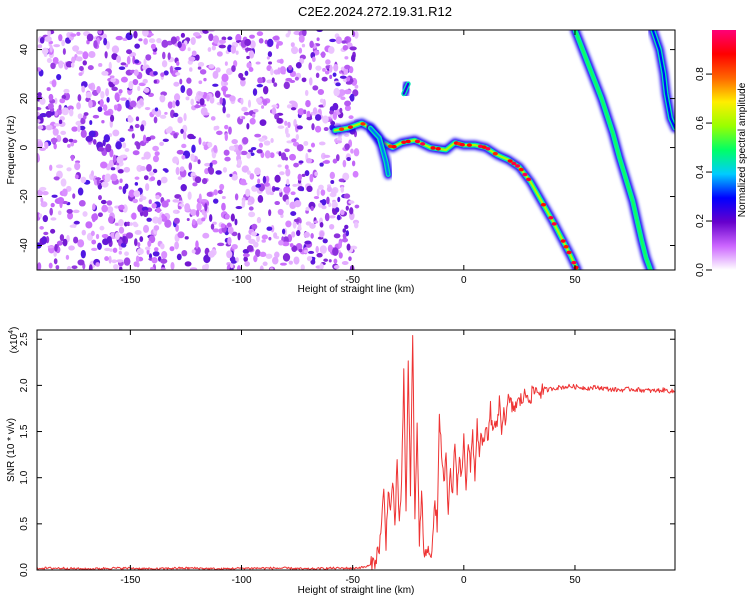  Describe the element at coordinates (356, 289) in the screenshot. I see `spectrogram-x-axis-label: Height of straight line (km)` at that location.